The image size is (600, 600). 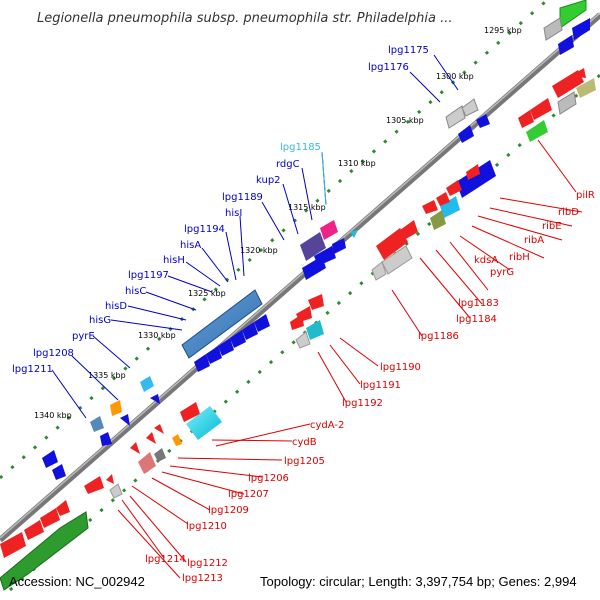 I want to click on gene-label-lpg1186: lpg1186, so click(x=438, y=336).